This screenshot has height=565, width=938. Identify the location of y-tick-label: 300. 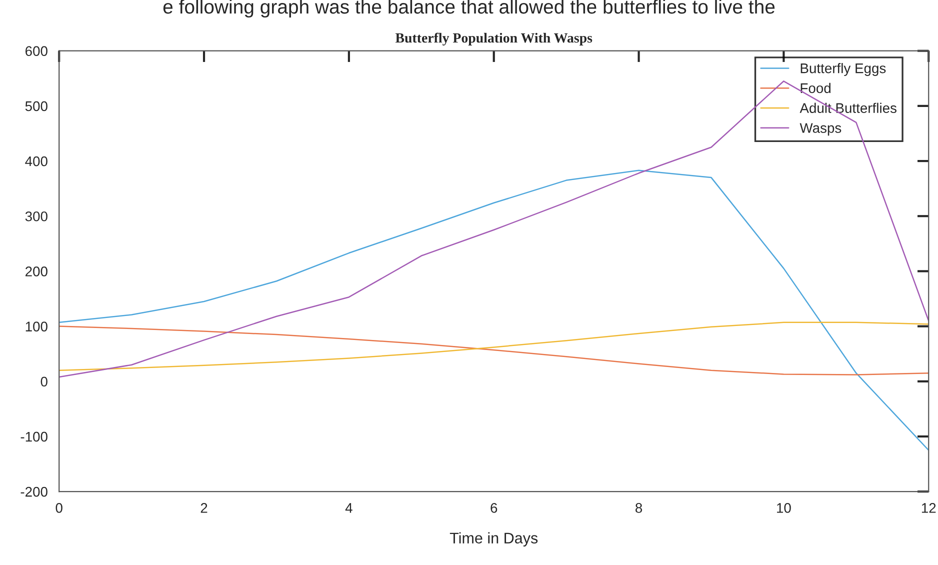
(36, 216).